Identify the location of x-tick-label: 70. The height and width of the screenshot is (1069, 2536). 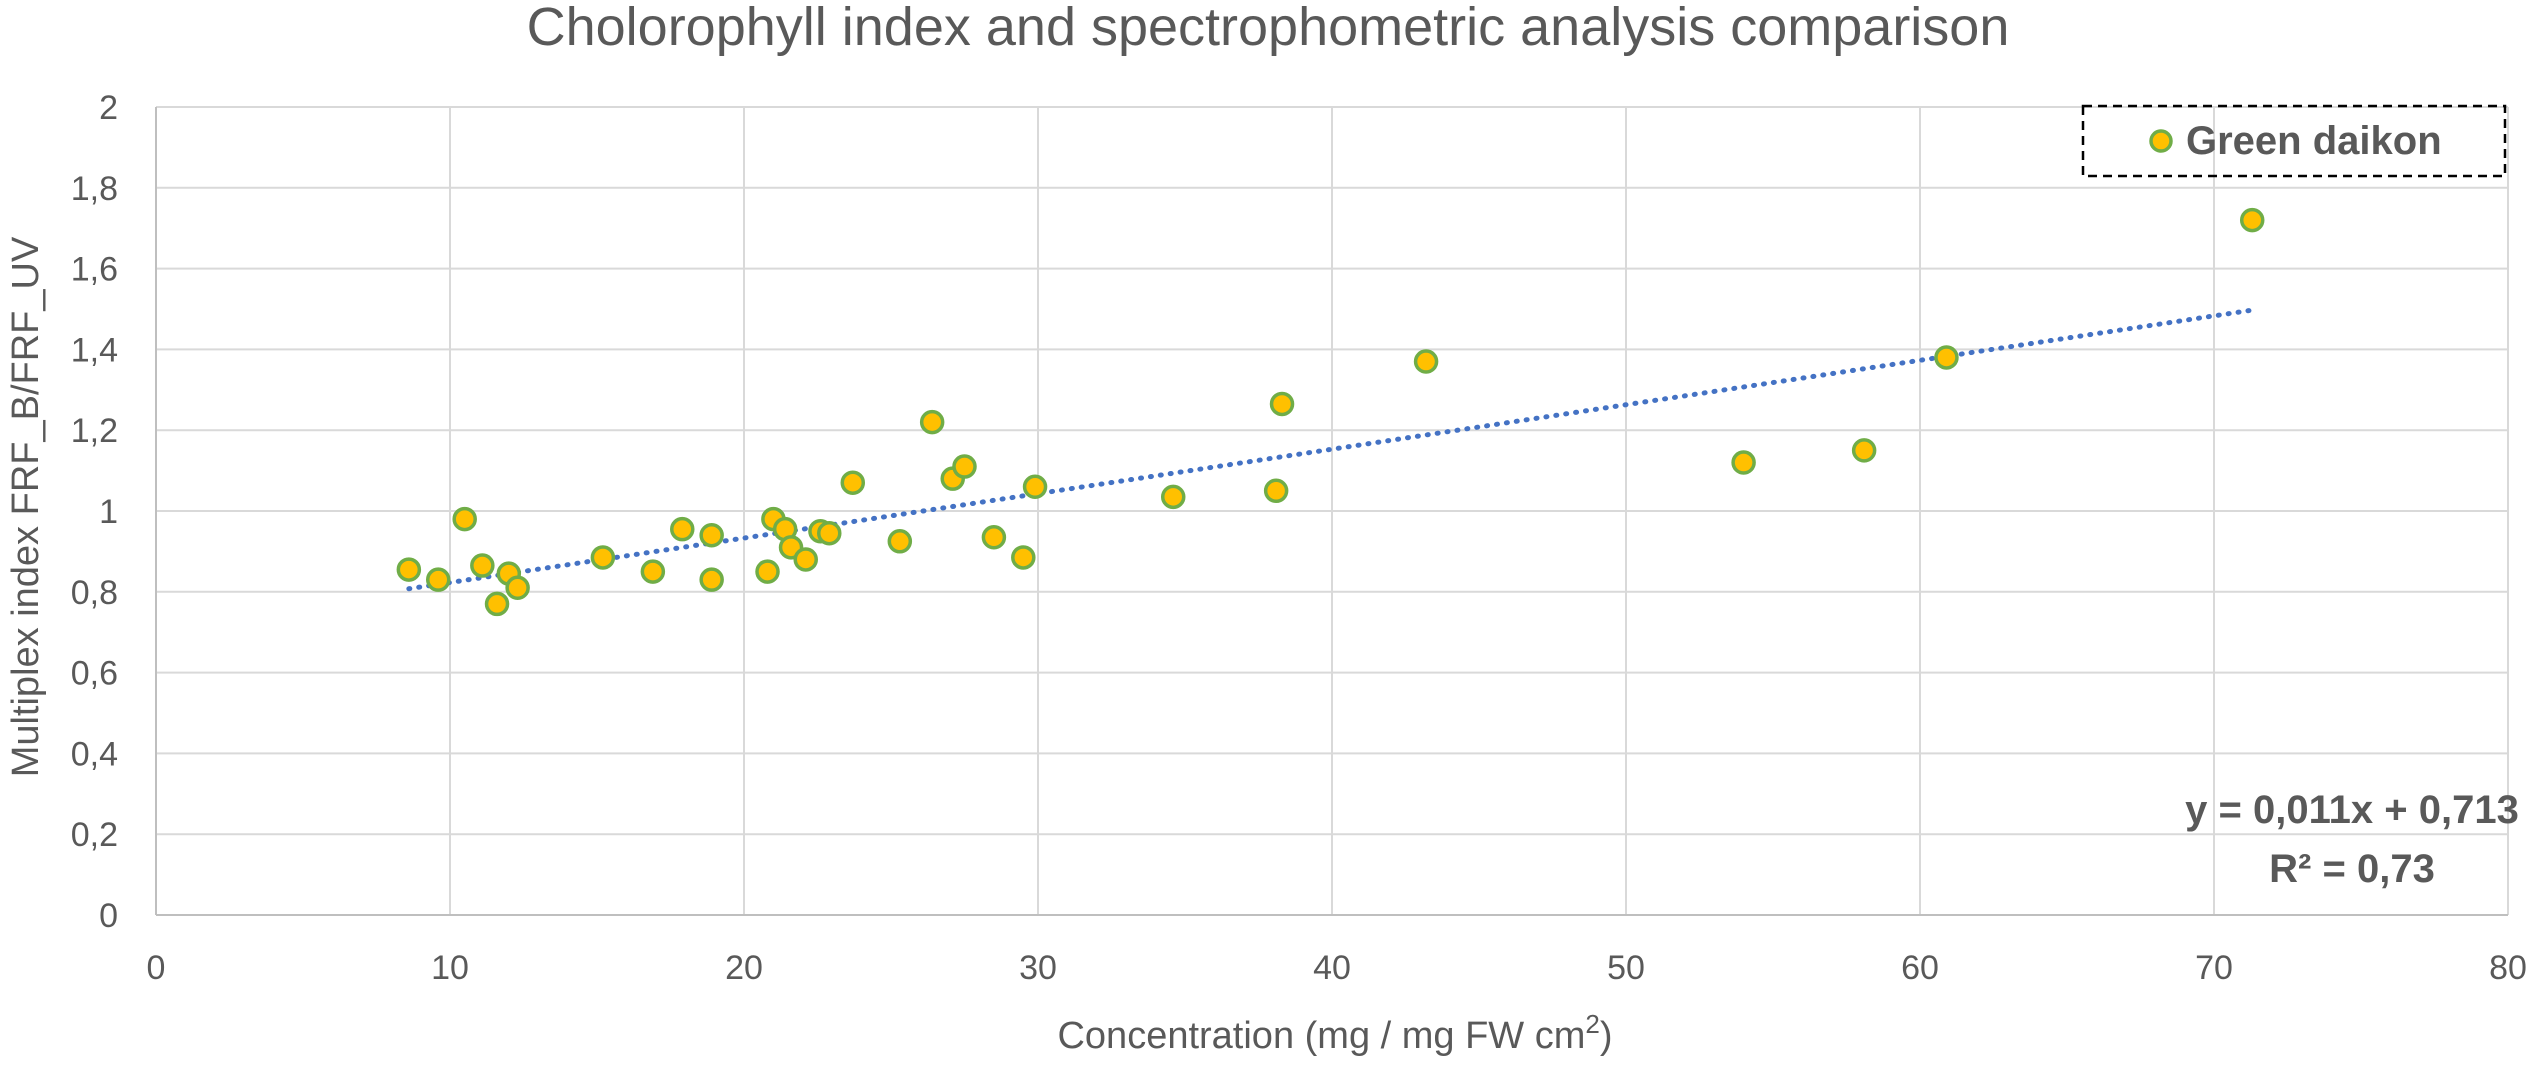
(2214, 968).